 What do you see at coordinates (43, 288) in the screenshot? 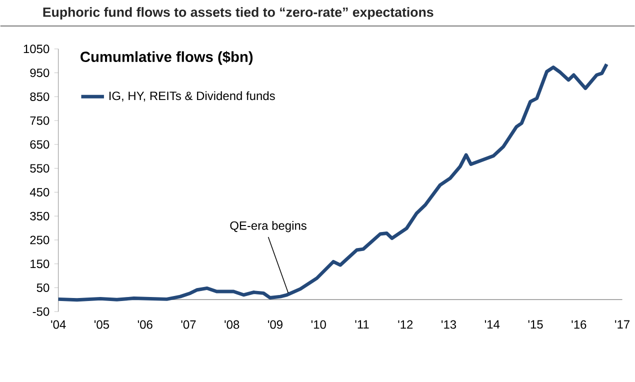
I see `y-tick-label: 50` at bounding box center [43, 288].